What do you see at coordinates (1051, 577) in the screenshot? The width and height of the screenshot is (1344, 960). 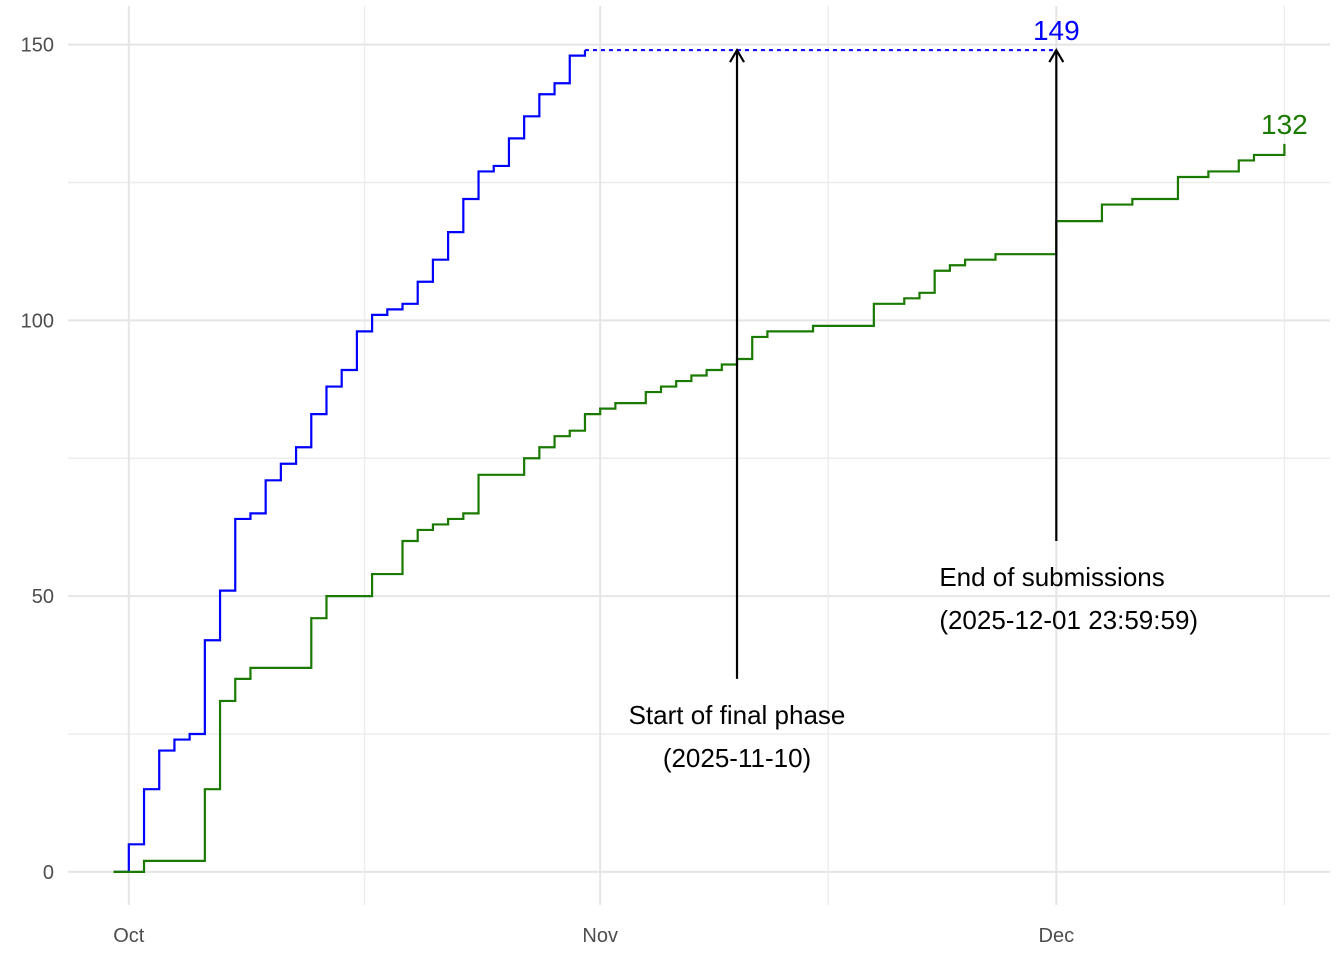 I see `annotation-text-line: End of submissions` at bounding box center [1051, 577].